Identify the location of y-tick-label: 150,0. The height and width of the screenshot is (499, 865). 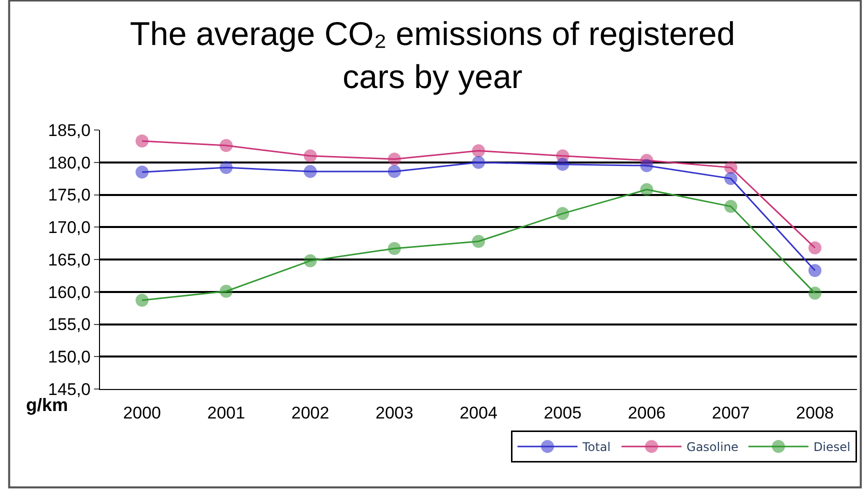
(69, 357).